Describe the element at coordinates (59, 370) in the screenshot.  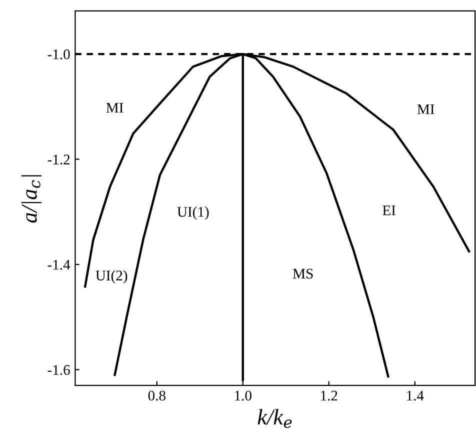
I see `y-tick-label: -1.6` at that location.